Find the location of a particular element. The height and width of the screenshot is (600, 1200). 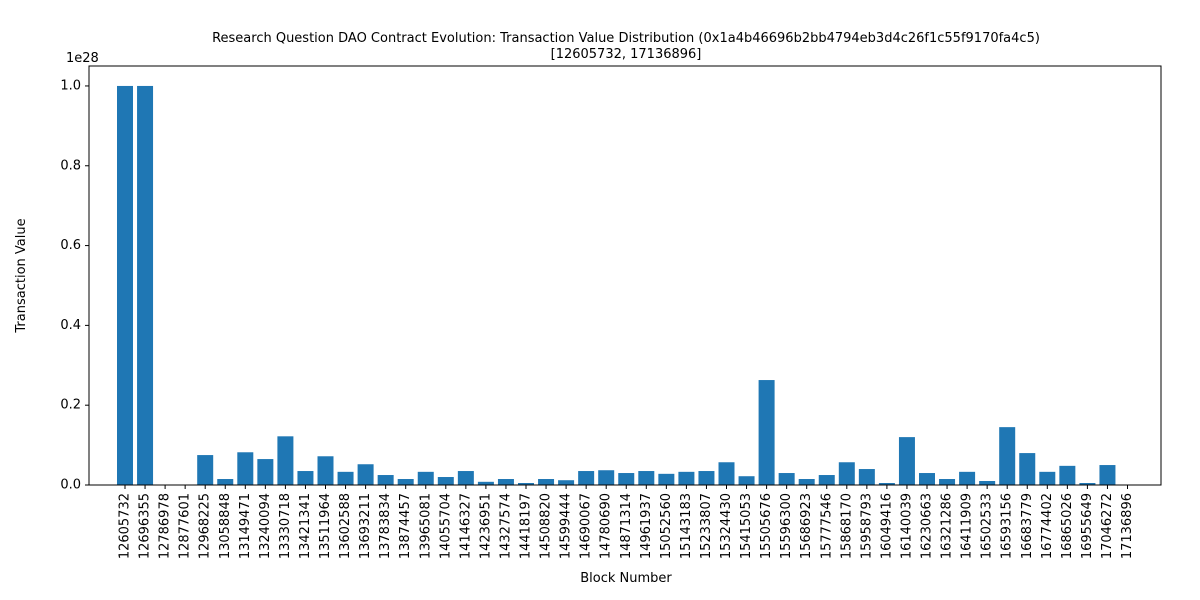

x-tick-label: 12786978 is located at coordinates (165, 526).